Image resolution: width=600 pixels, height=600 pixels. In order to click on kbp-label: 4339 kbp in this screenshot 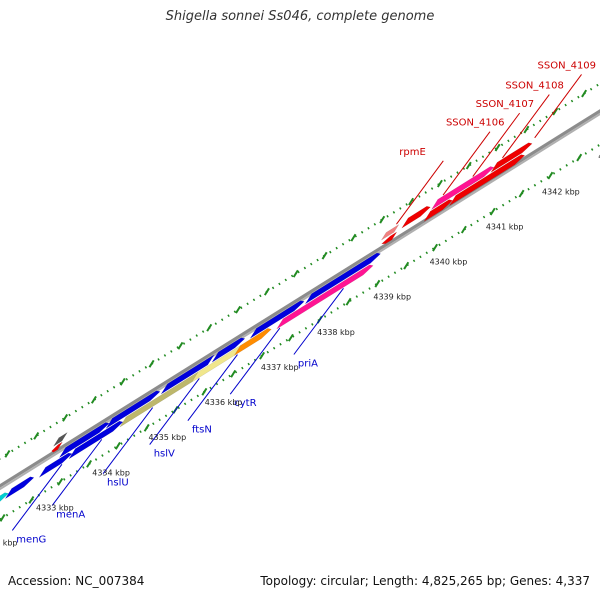, I will do `click(392, 297)`.